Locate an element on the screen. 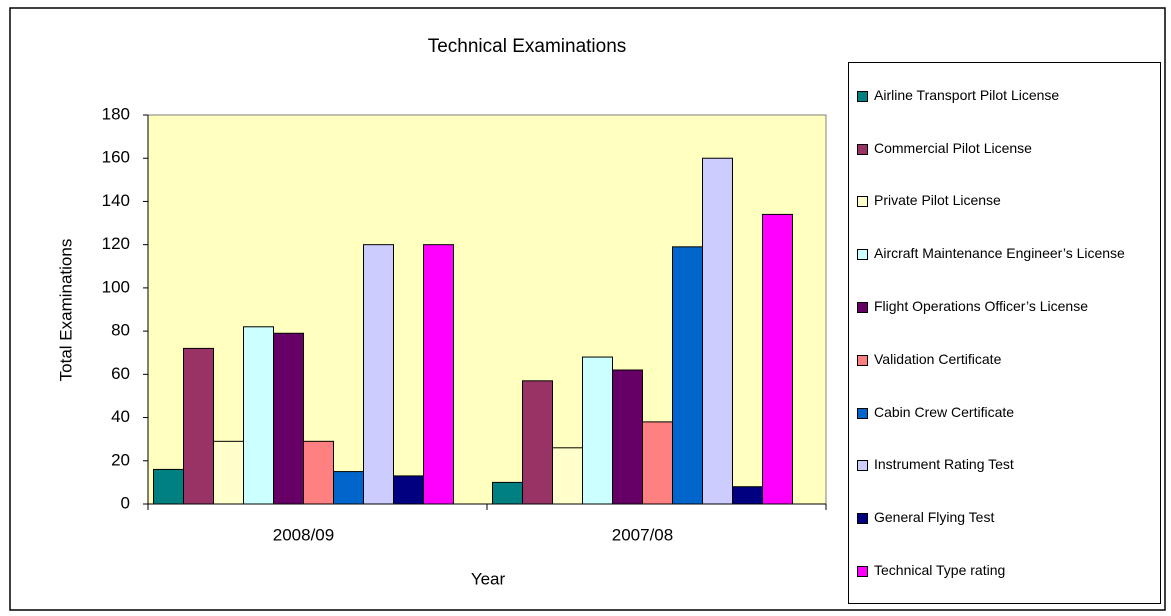  legend-item: Aircraft Maintenance Engineer’s License is located at coordinates (1008, 253).